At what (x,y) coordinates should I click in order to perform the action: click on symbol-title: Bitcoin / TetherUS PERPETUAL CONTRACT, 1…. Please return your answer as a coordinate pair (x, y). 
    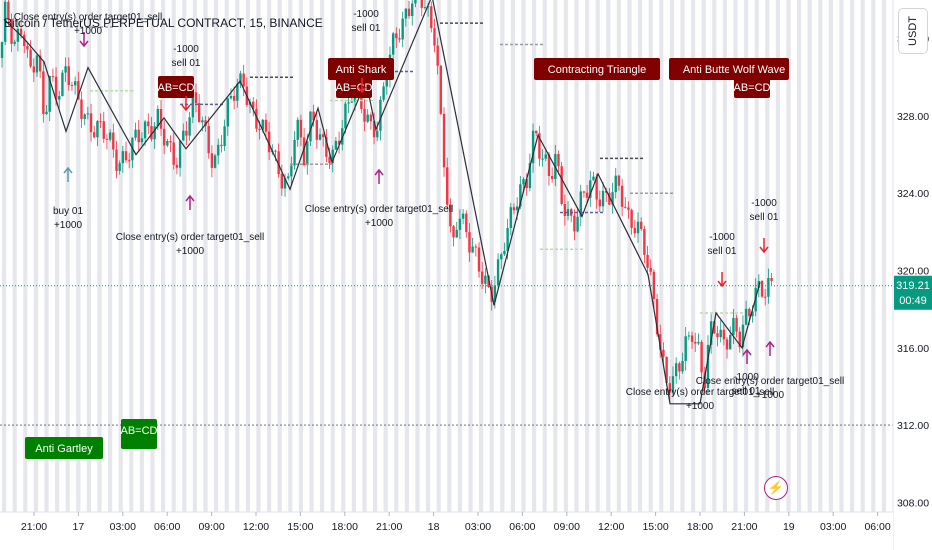
    Looking at the image, I should click on (163, 23).